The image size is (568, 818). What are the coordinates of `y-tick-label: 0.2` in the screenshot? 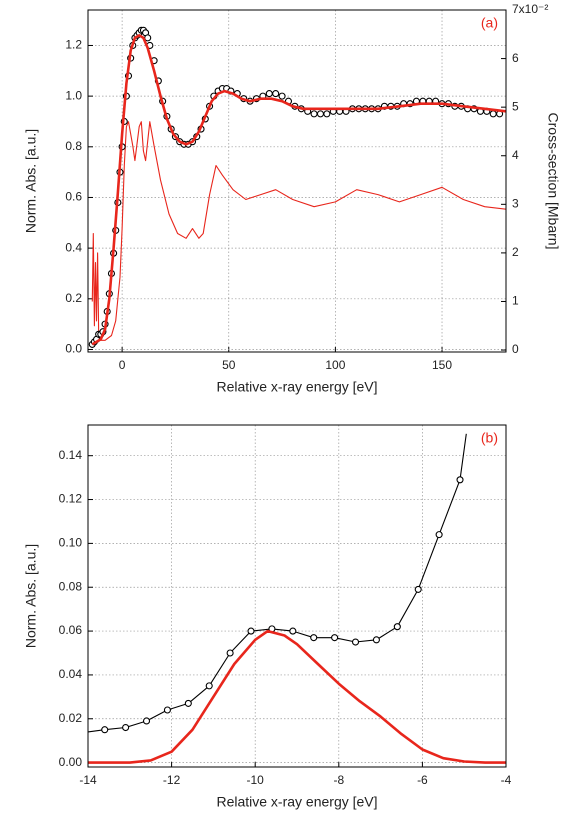 It's located at (73, 298).